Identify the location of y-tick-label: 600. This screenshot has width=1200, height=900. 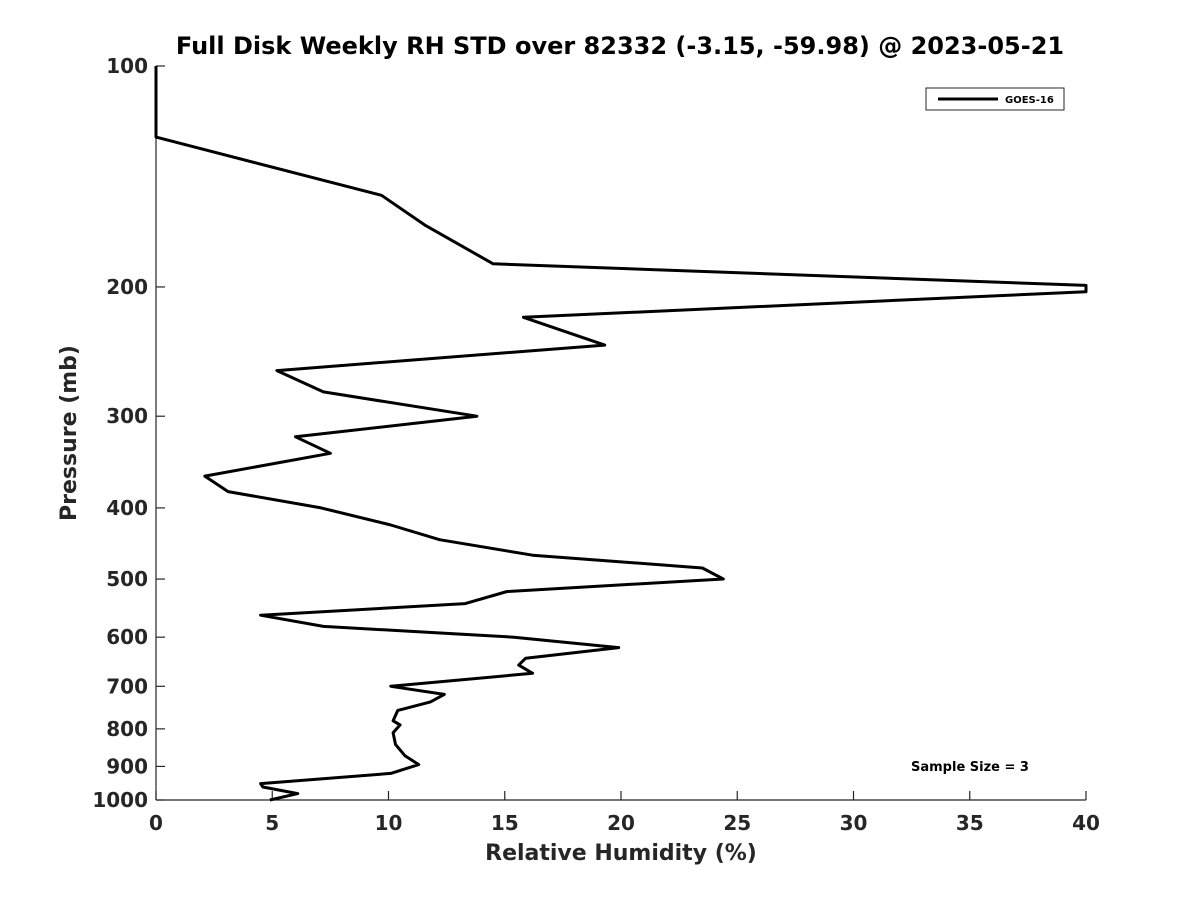
(127, 637).